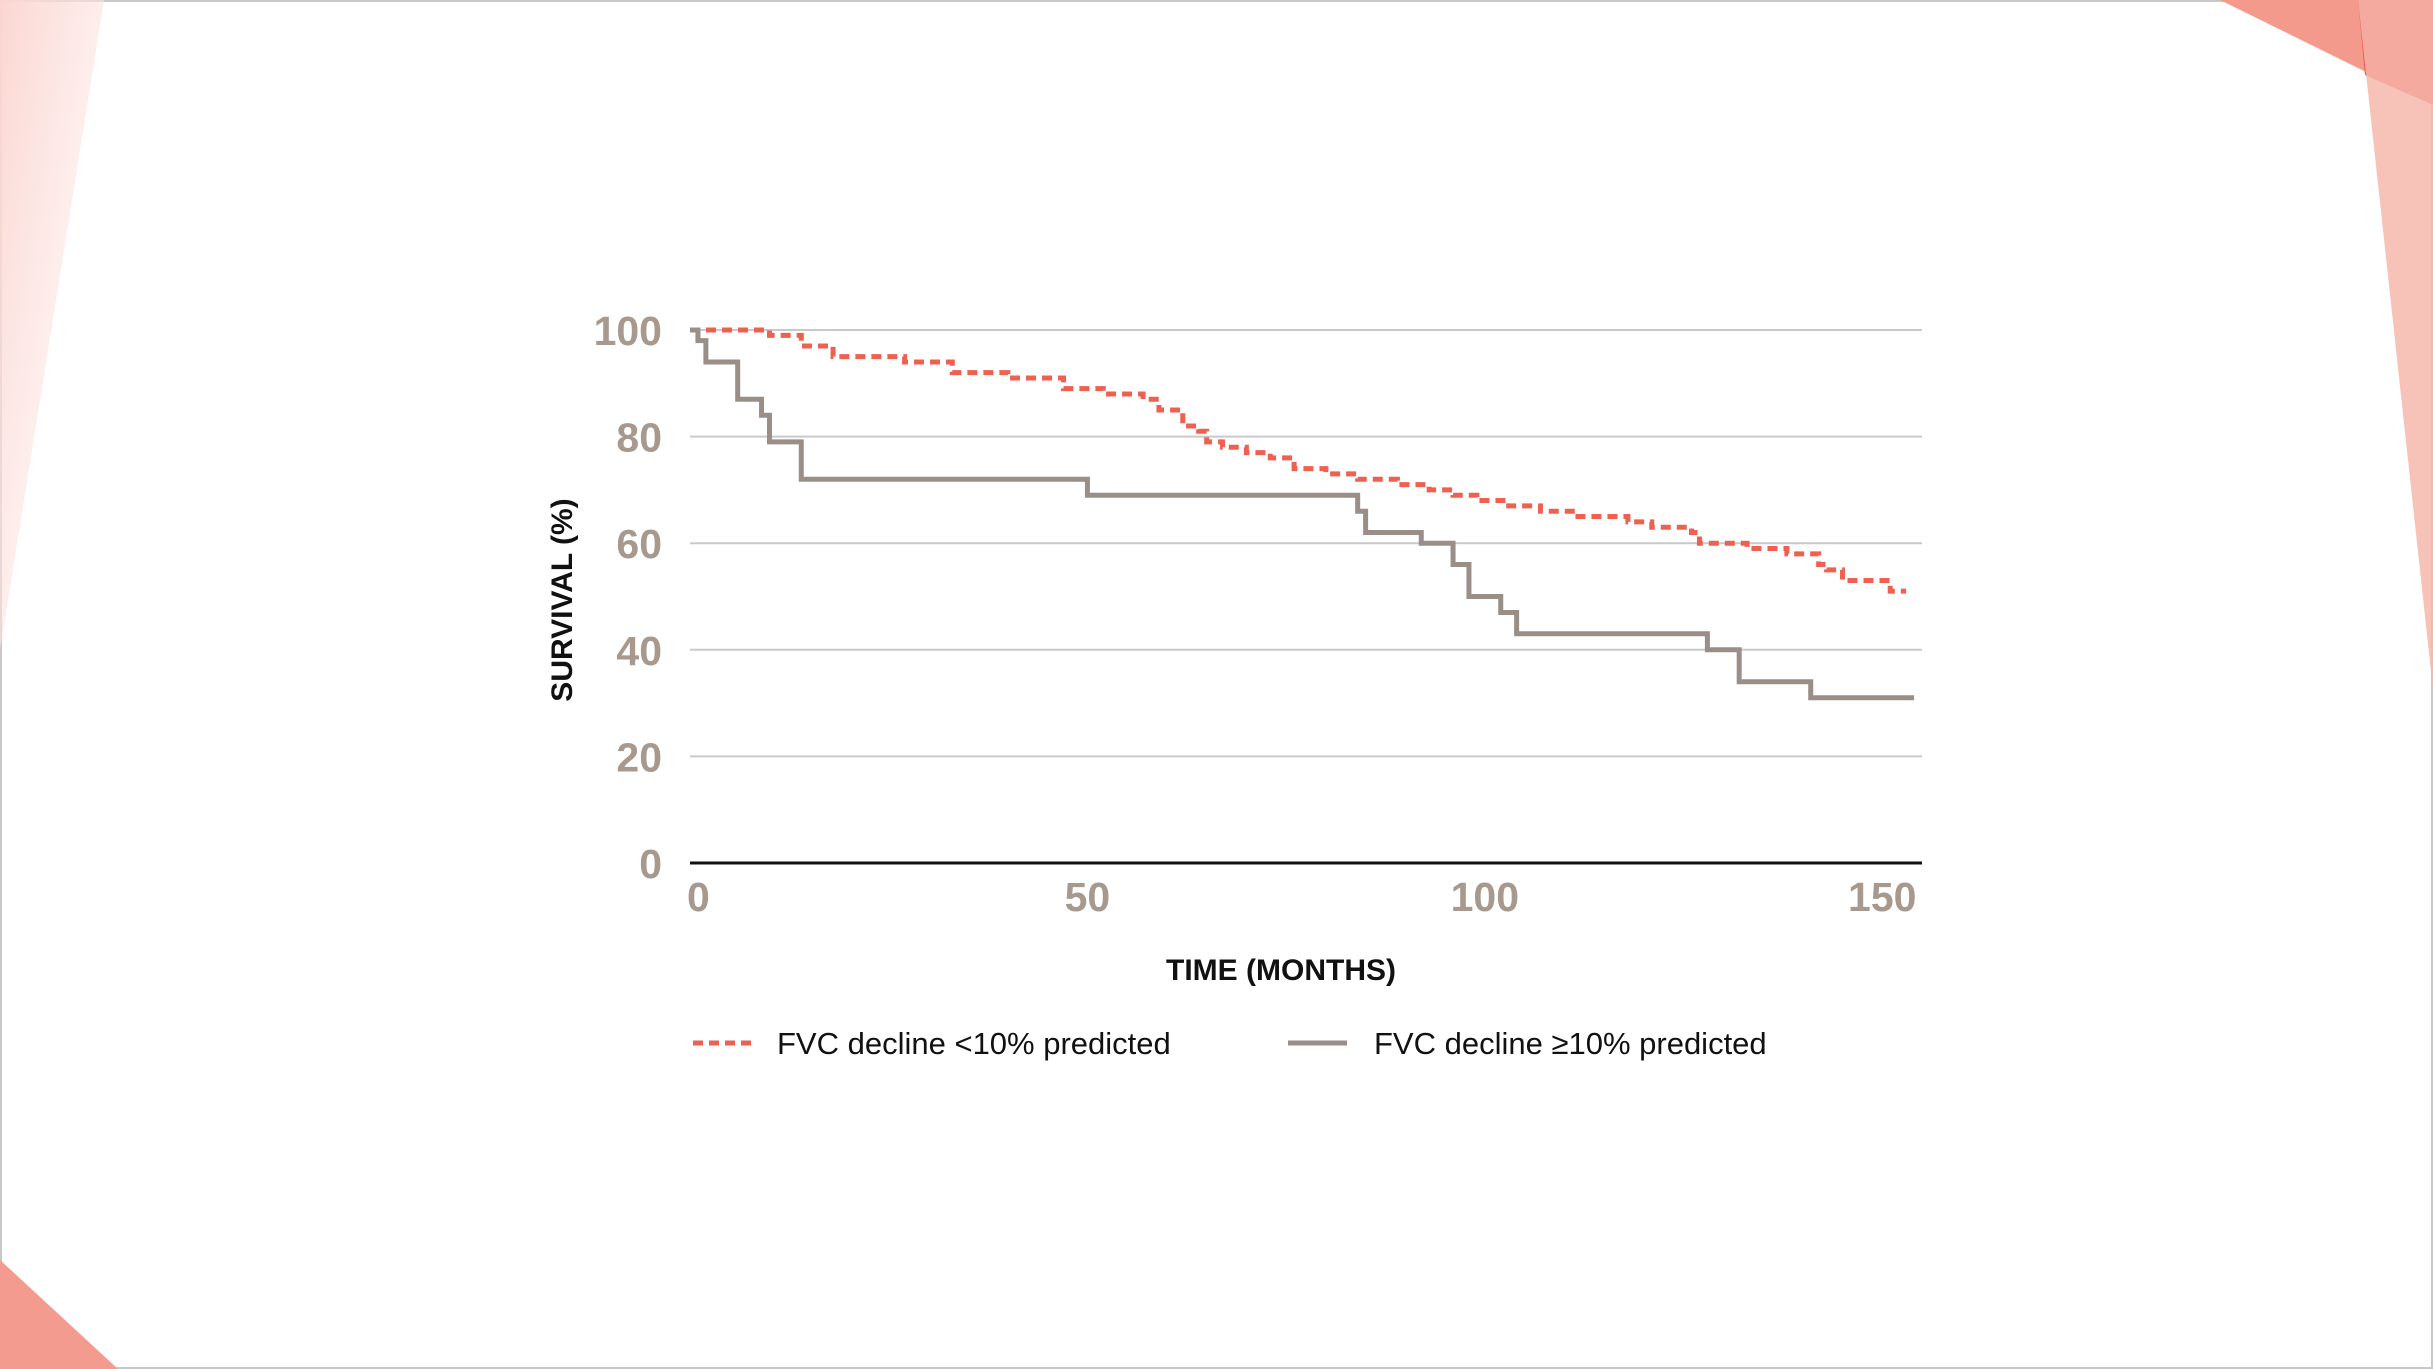 The width and height of the screenshot is (2433, 1369). What do you see at coordinates (1281, 970) in the screenshot?
I see `x-axis-title: TIME (MONTHS)` at bounding box center [1281, 970].